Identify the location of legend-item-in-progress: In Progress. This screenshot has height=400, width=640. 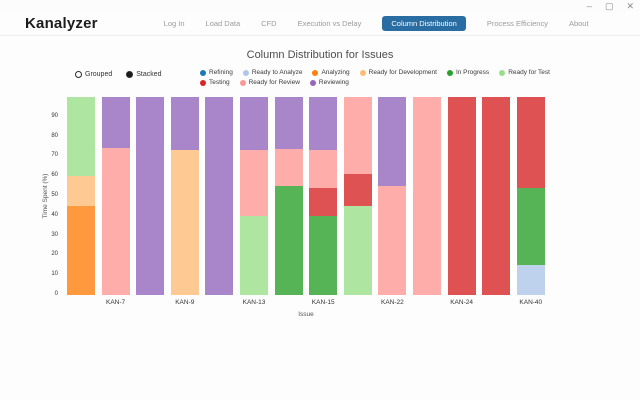
(468, 72).